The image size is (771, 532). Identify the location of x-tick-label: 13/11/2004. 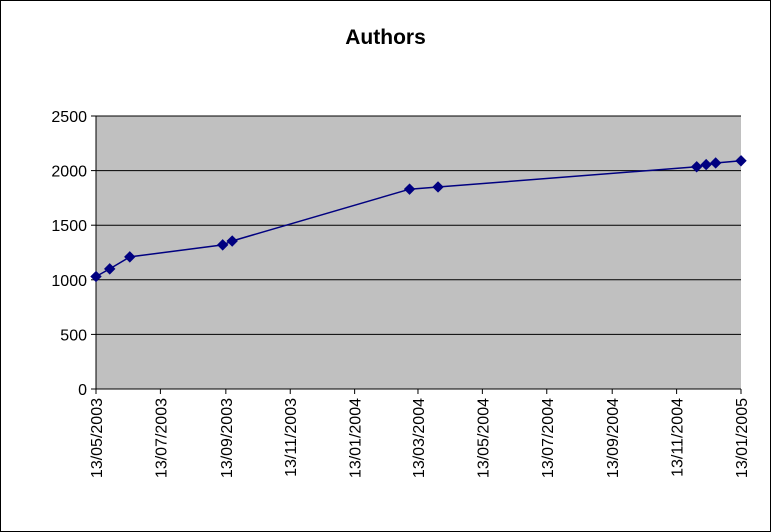
(678, 437).